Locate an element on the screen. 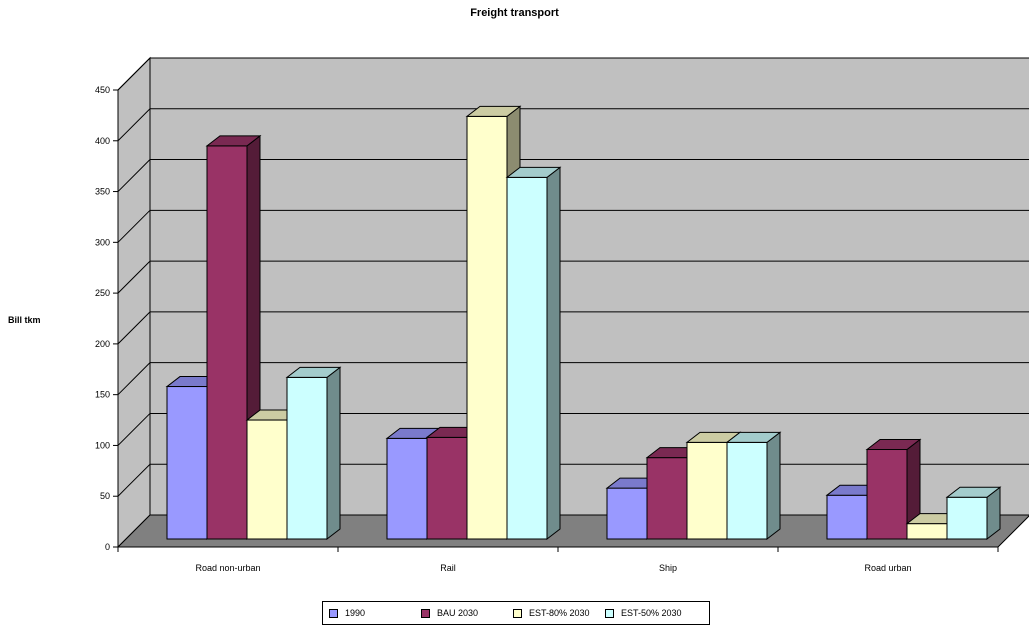  legend-label: 1990 is located at coordinates (355, 613).